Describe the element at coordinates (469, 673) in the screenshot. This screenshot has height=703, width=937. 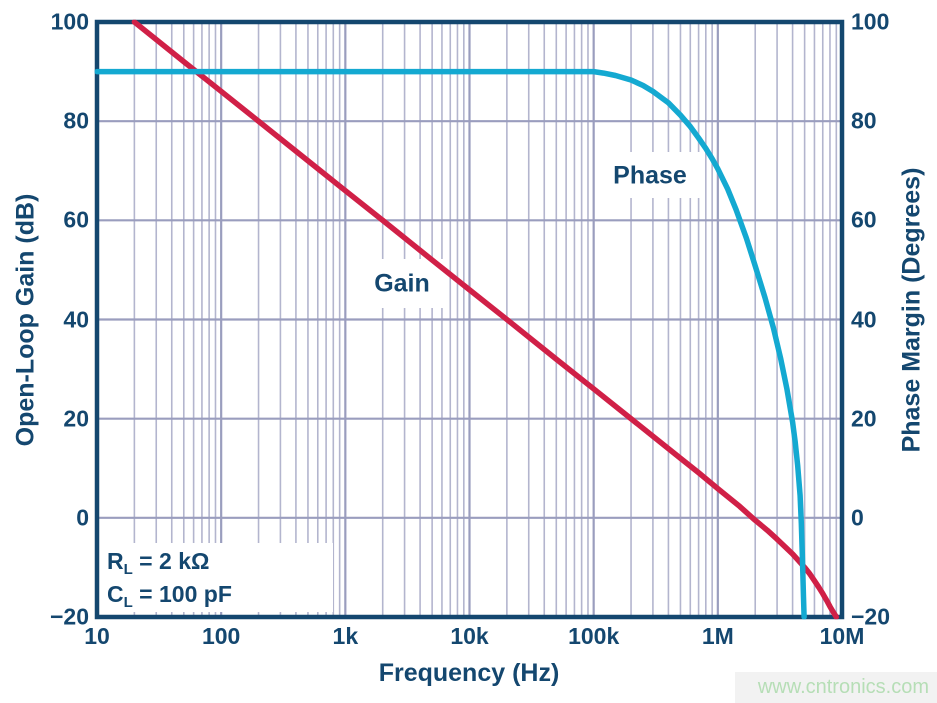
I see `x-axis-title: Frequency (Hz)` at that location.